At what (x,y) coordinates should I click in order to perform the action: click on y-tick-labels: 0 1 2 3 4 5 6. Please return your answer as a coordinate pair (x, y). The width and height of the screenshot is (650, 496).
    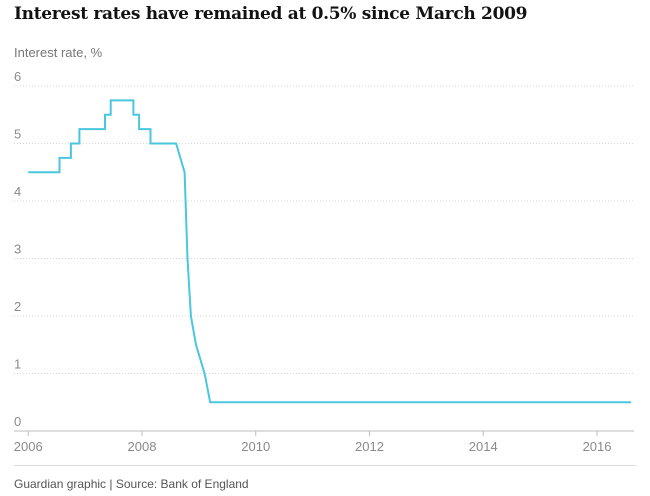
    Looking at the image, I should click on (17, 249).